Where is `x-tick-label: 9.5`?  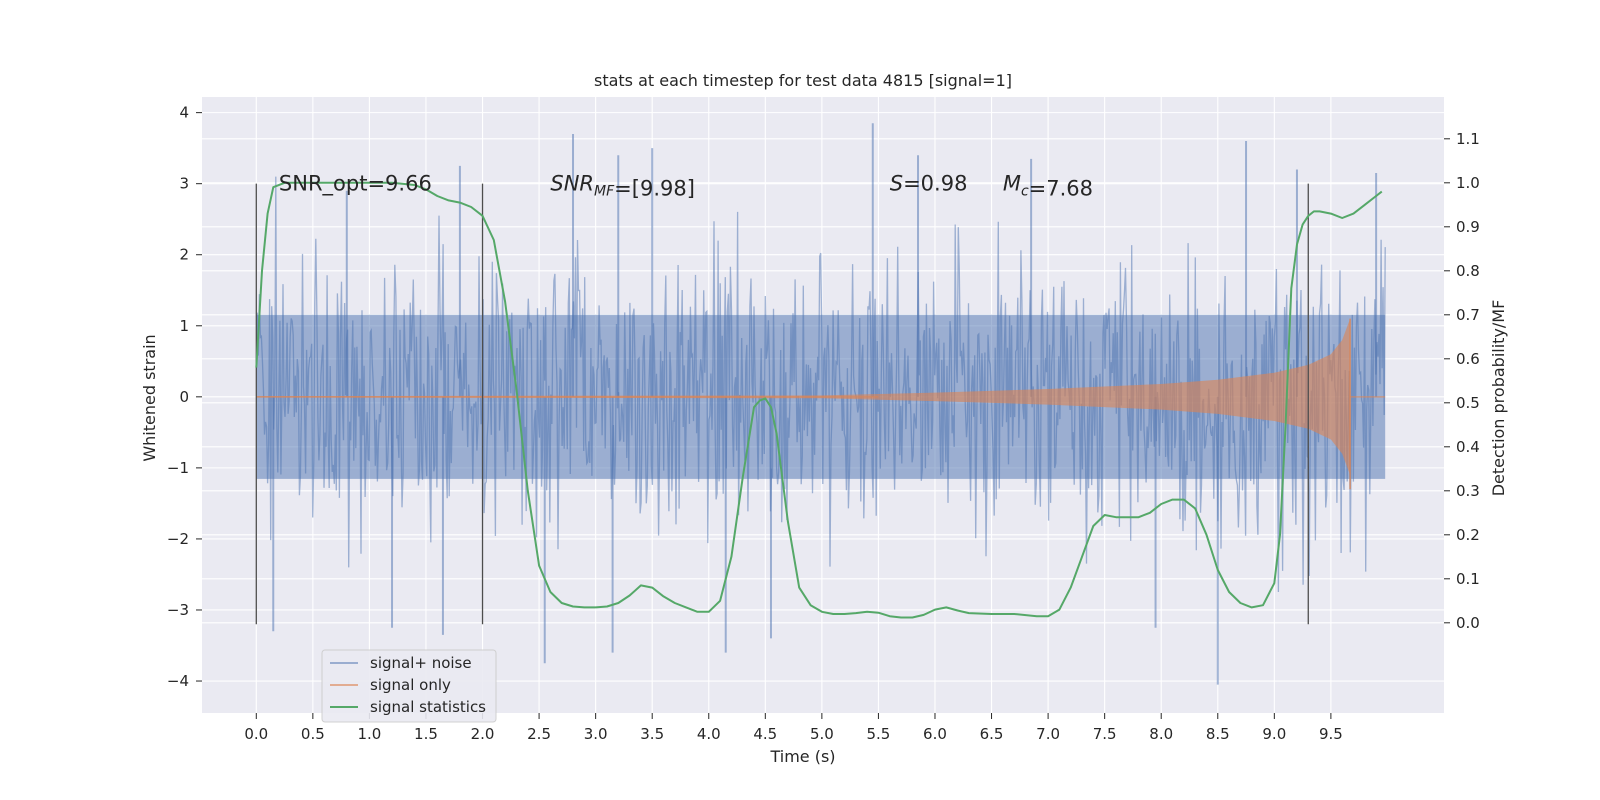
x-tick-label: 9.5 is located at coordinates (1331, 734).